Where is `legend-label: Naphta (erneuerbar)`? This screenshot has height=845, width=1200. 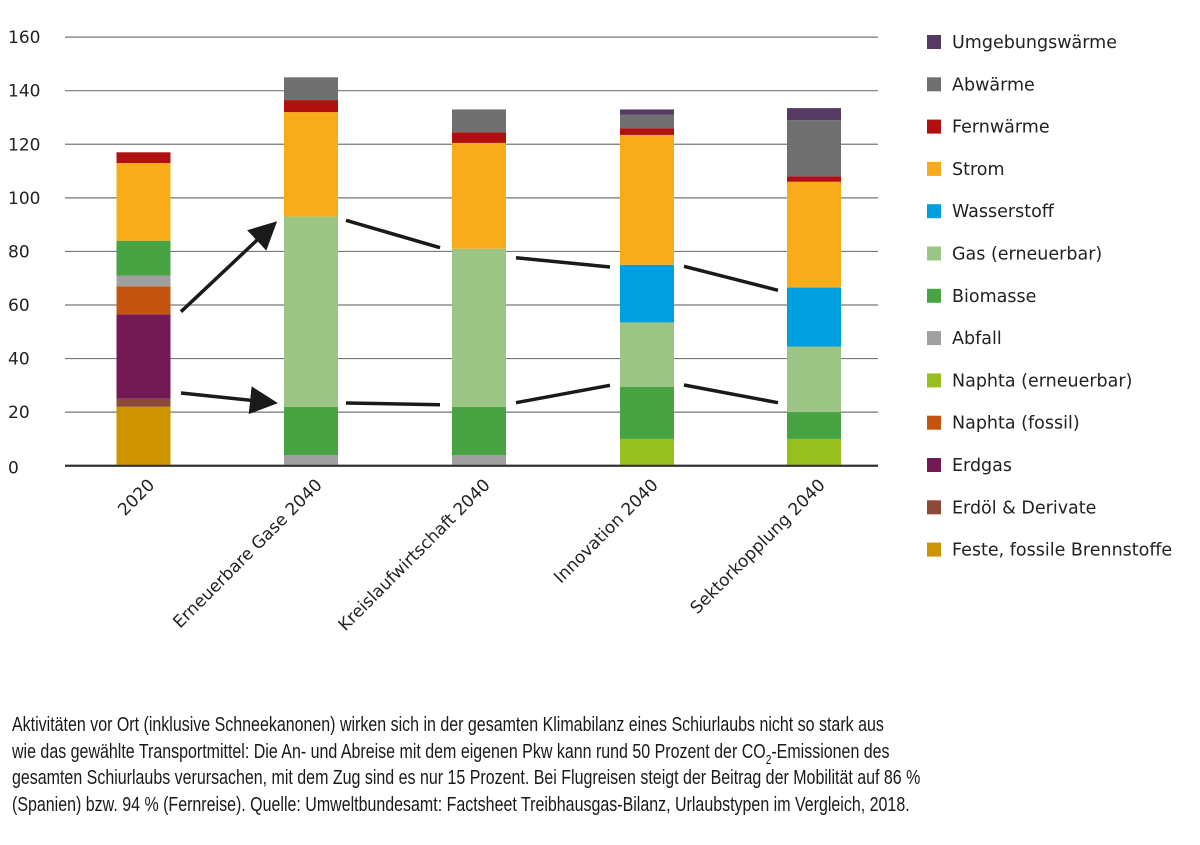 legend-label: Naphta (erneuerbar) is located at coordinates (1042, 381).